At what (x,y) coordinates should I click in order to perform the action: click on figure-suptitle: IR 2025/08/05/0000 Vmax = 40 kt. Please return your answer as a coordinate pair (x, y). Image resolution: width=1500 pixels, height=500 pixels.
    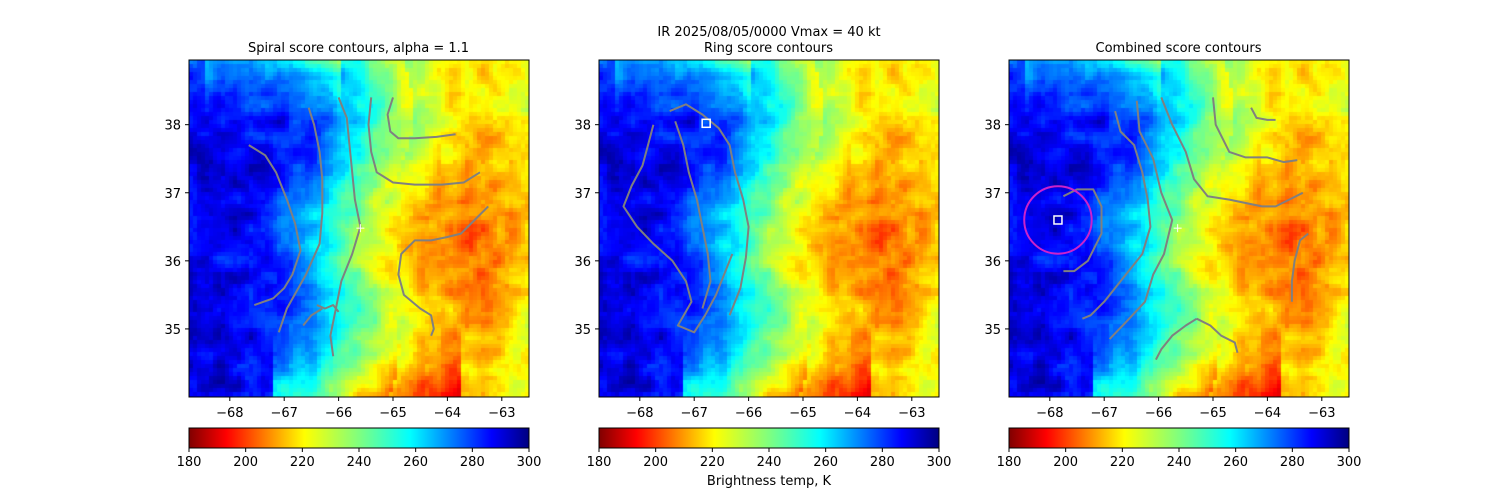
    Looking at the image, I should click on (768, 32).